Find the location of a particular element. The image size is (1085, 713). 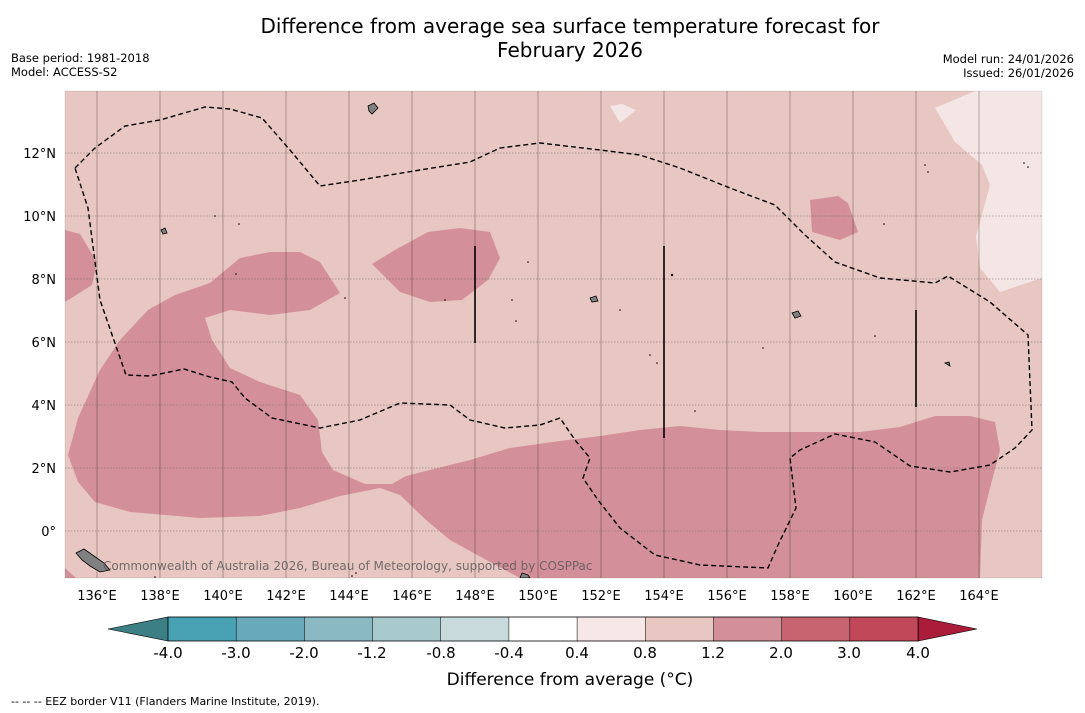

lon-label: 154°E is located at coordinates (664, 596).